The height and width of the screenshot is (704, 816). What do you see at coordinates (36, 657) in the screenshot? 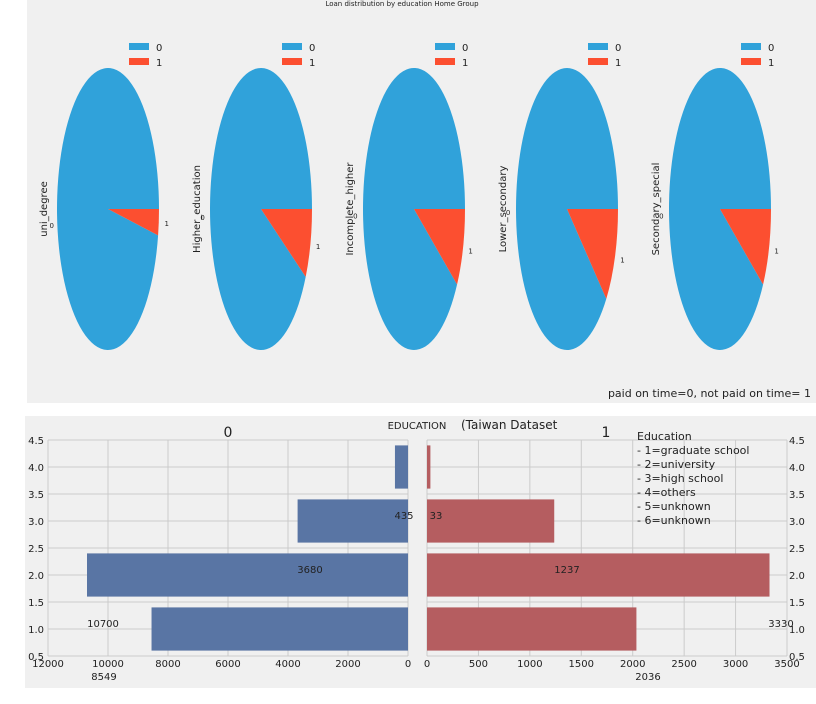
I see `left-y-tick: 0.5` at bounding box center [36, 657].